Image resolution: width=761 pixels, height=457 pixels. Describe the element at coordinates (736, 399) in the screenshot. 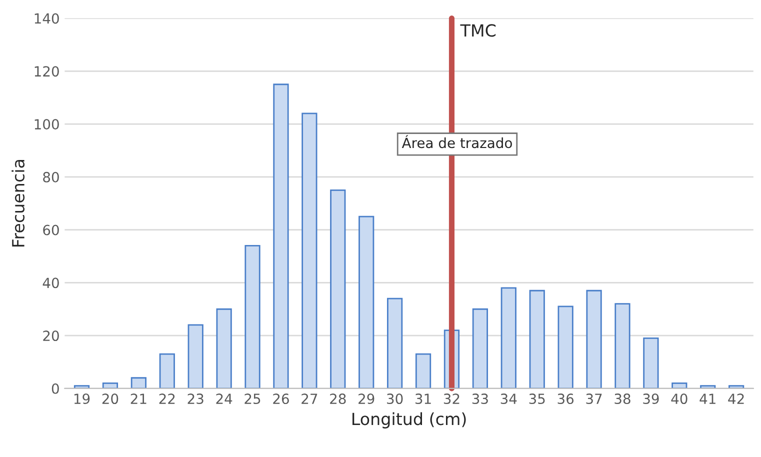

I see `x-tick-label: 42` at that location.